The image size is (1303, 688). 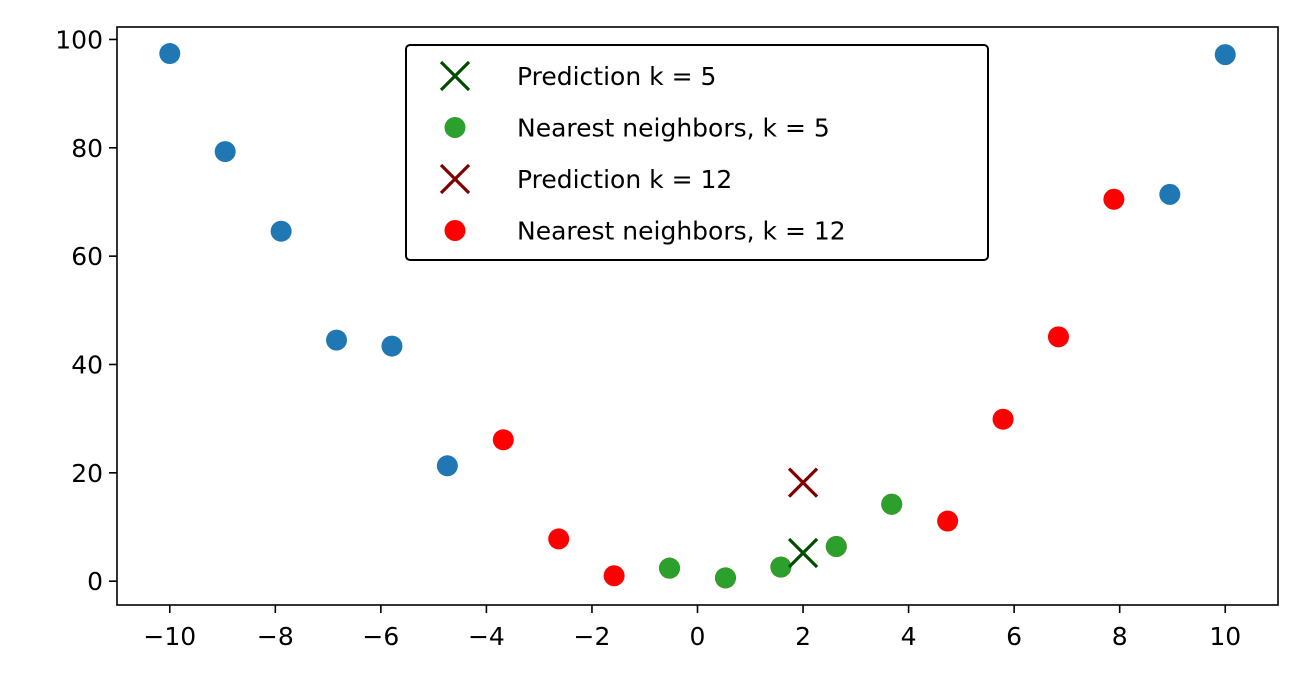 I want to click on y-tick-label: 100, so click(x=79, y=39).